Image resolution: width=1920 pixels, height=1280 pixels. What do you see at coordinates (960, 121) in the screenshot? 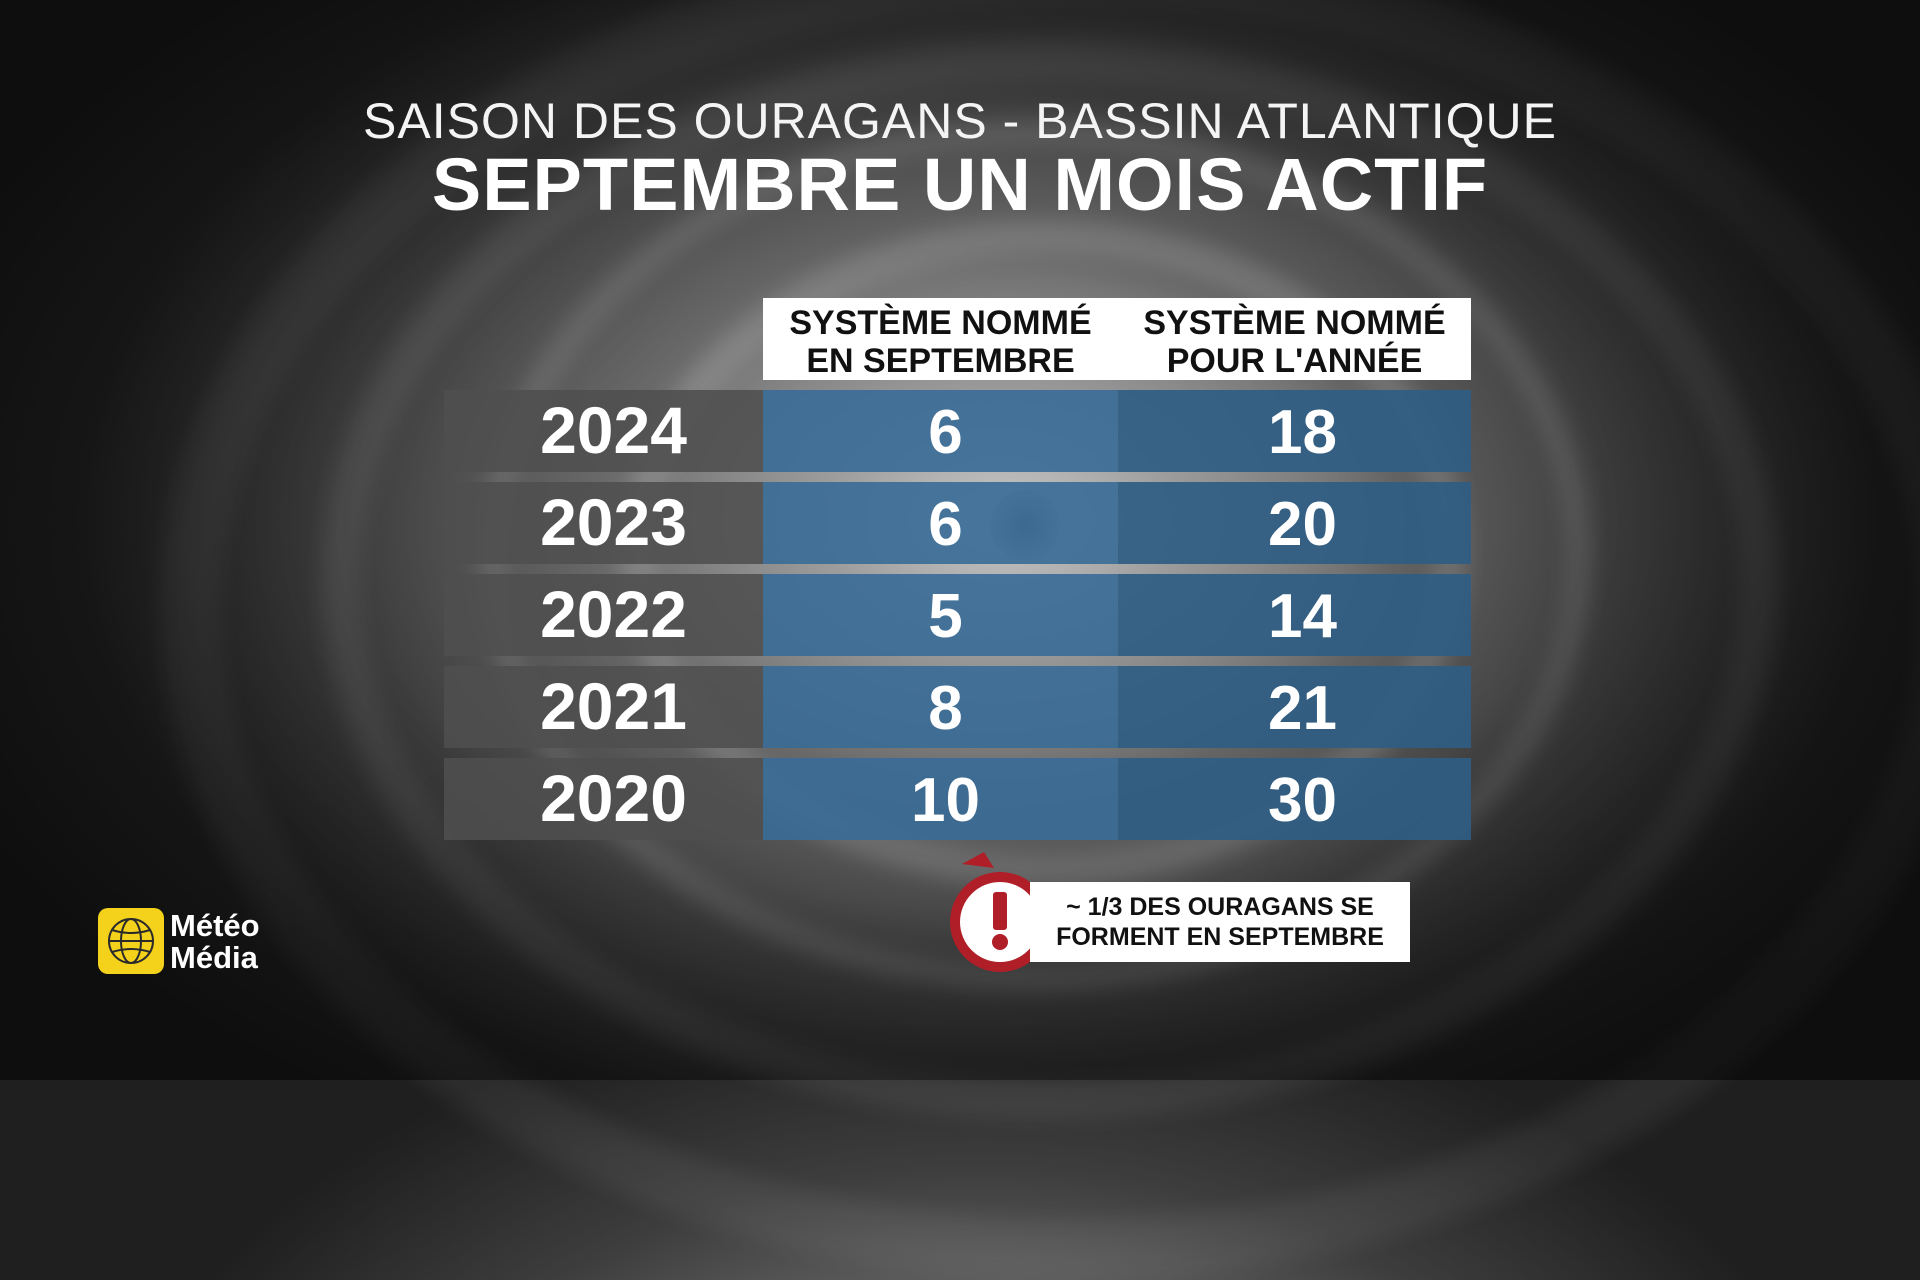
I see `title-top: SAISON DES OURAGANS - BASSIN ATLANTIQUE` at bounding box center [960, 121].